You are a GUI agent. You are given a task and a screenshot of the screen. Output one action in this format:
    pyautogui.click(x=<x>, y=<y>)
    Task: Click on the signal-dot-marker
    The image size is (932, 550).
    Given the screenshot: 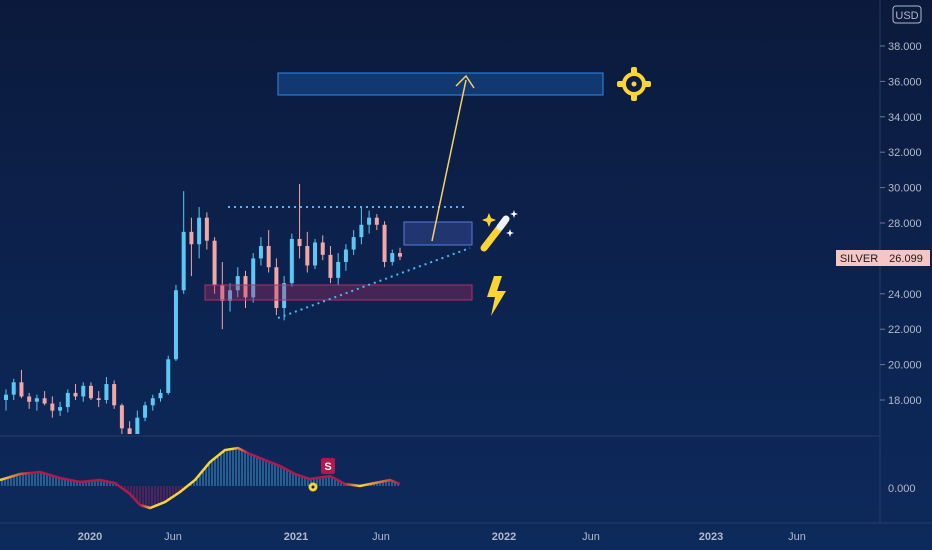 What is the action you would take?
    pyautogui.click(x=313, y=487)
    